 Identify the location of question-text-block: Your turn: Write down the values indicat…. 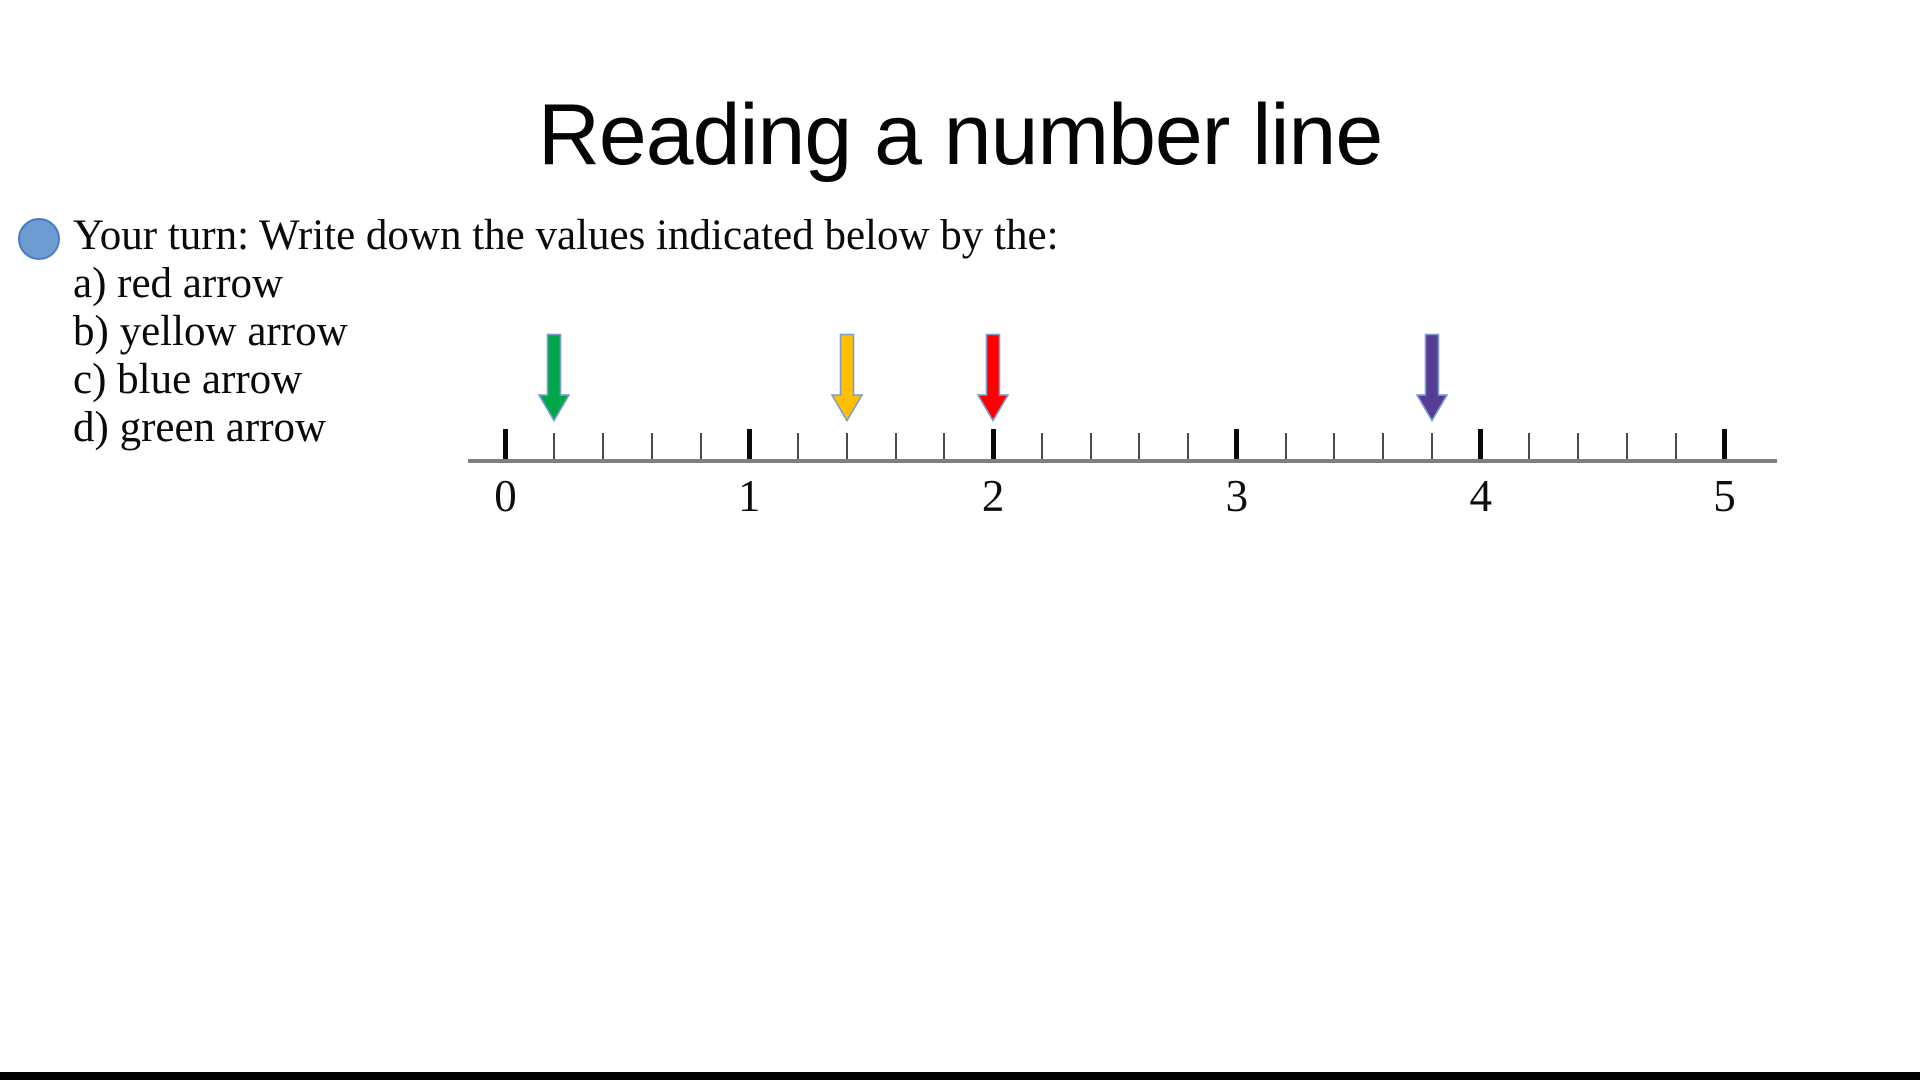
(566, 332).